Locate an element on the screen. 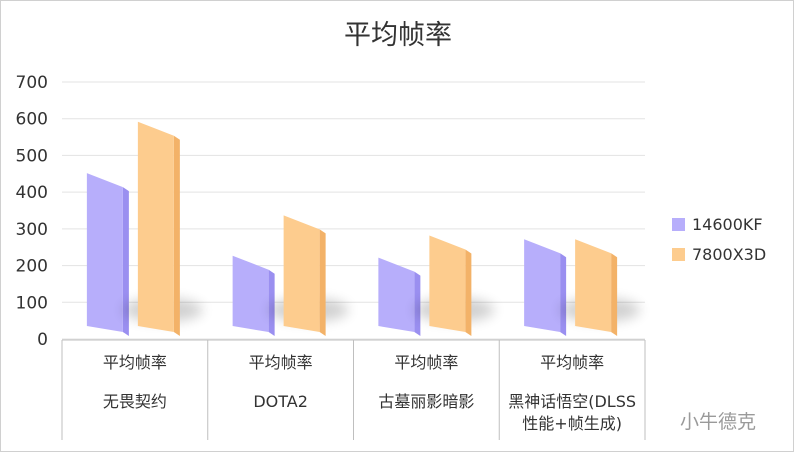 The image size is (794, 452). legend: 14600KF 7800X3D is located at coordinates (719, 239).